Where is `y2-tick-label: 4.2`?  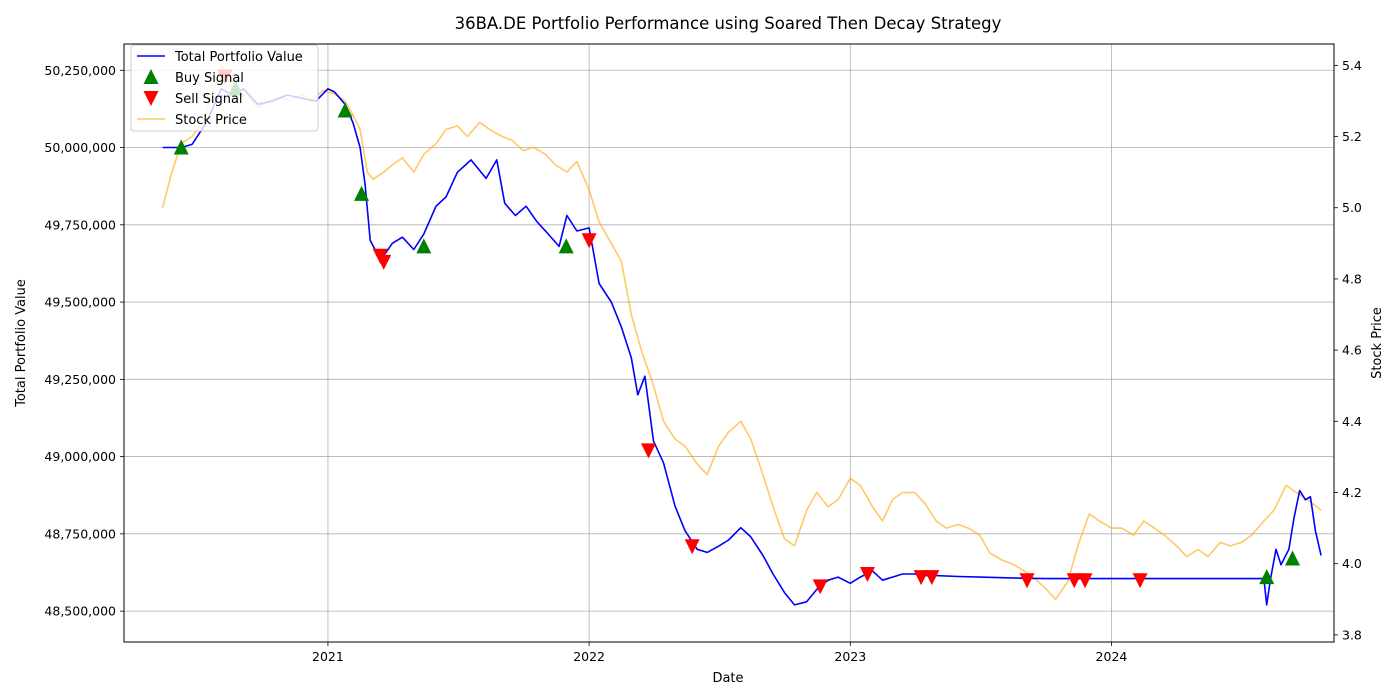 y2-tick-label: 4.2 is located at coordinates (1352, 492).